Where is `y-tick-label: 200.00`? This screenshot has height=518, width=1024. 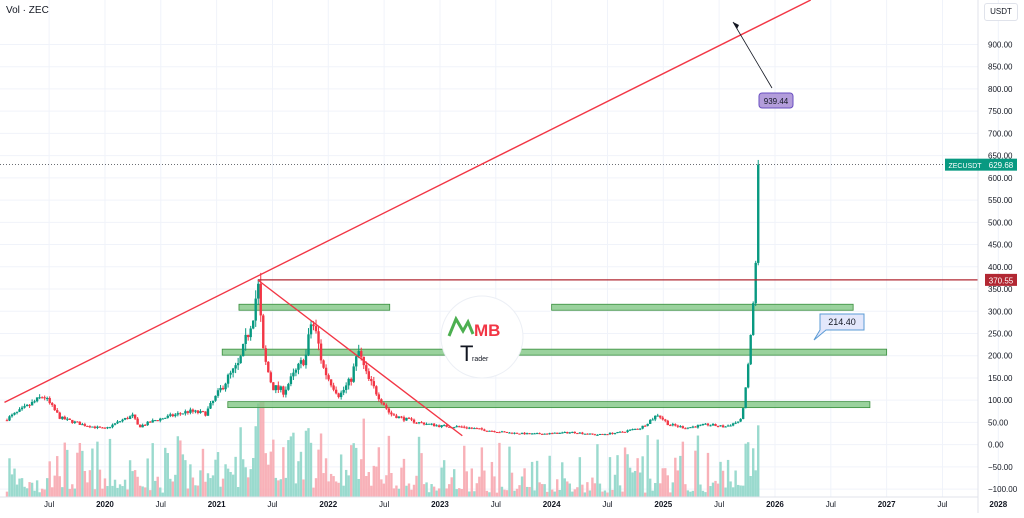 y-tick-label: 200.00 is located at coordinates (1000, 356).